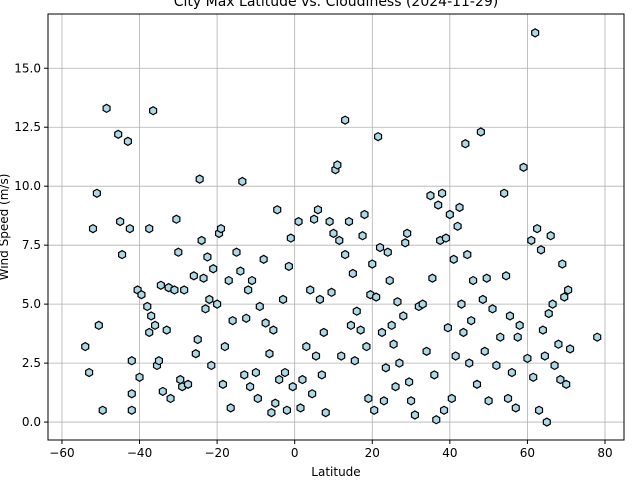 Image resolution: width=640 pixels, height=480 pixels. I want to click on x-axis-label: Latitude, so click(335, 472).